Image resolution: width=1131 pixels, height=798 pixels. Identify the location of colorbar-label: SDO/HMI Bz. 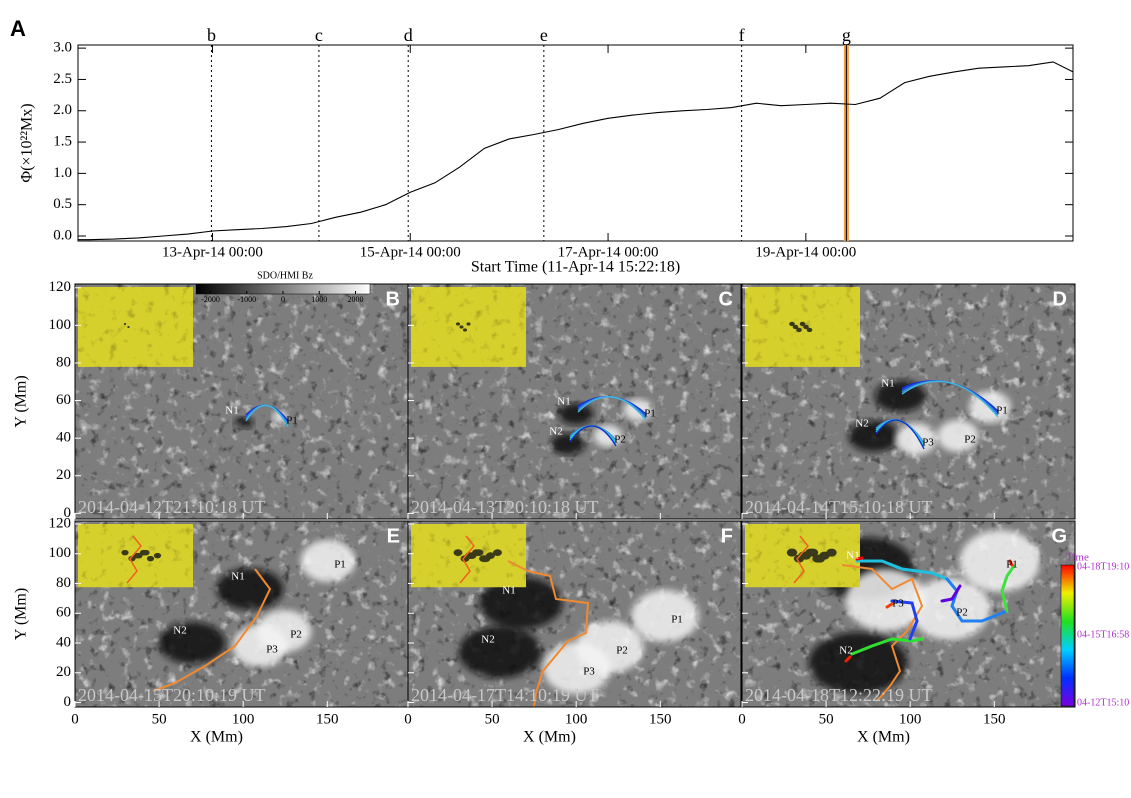
(285, 275).